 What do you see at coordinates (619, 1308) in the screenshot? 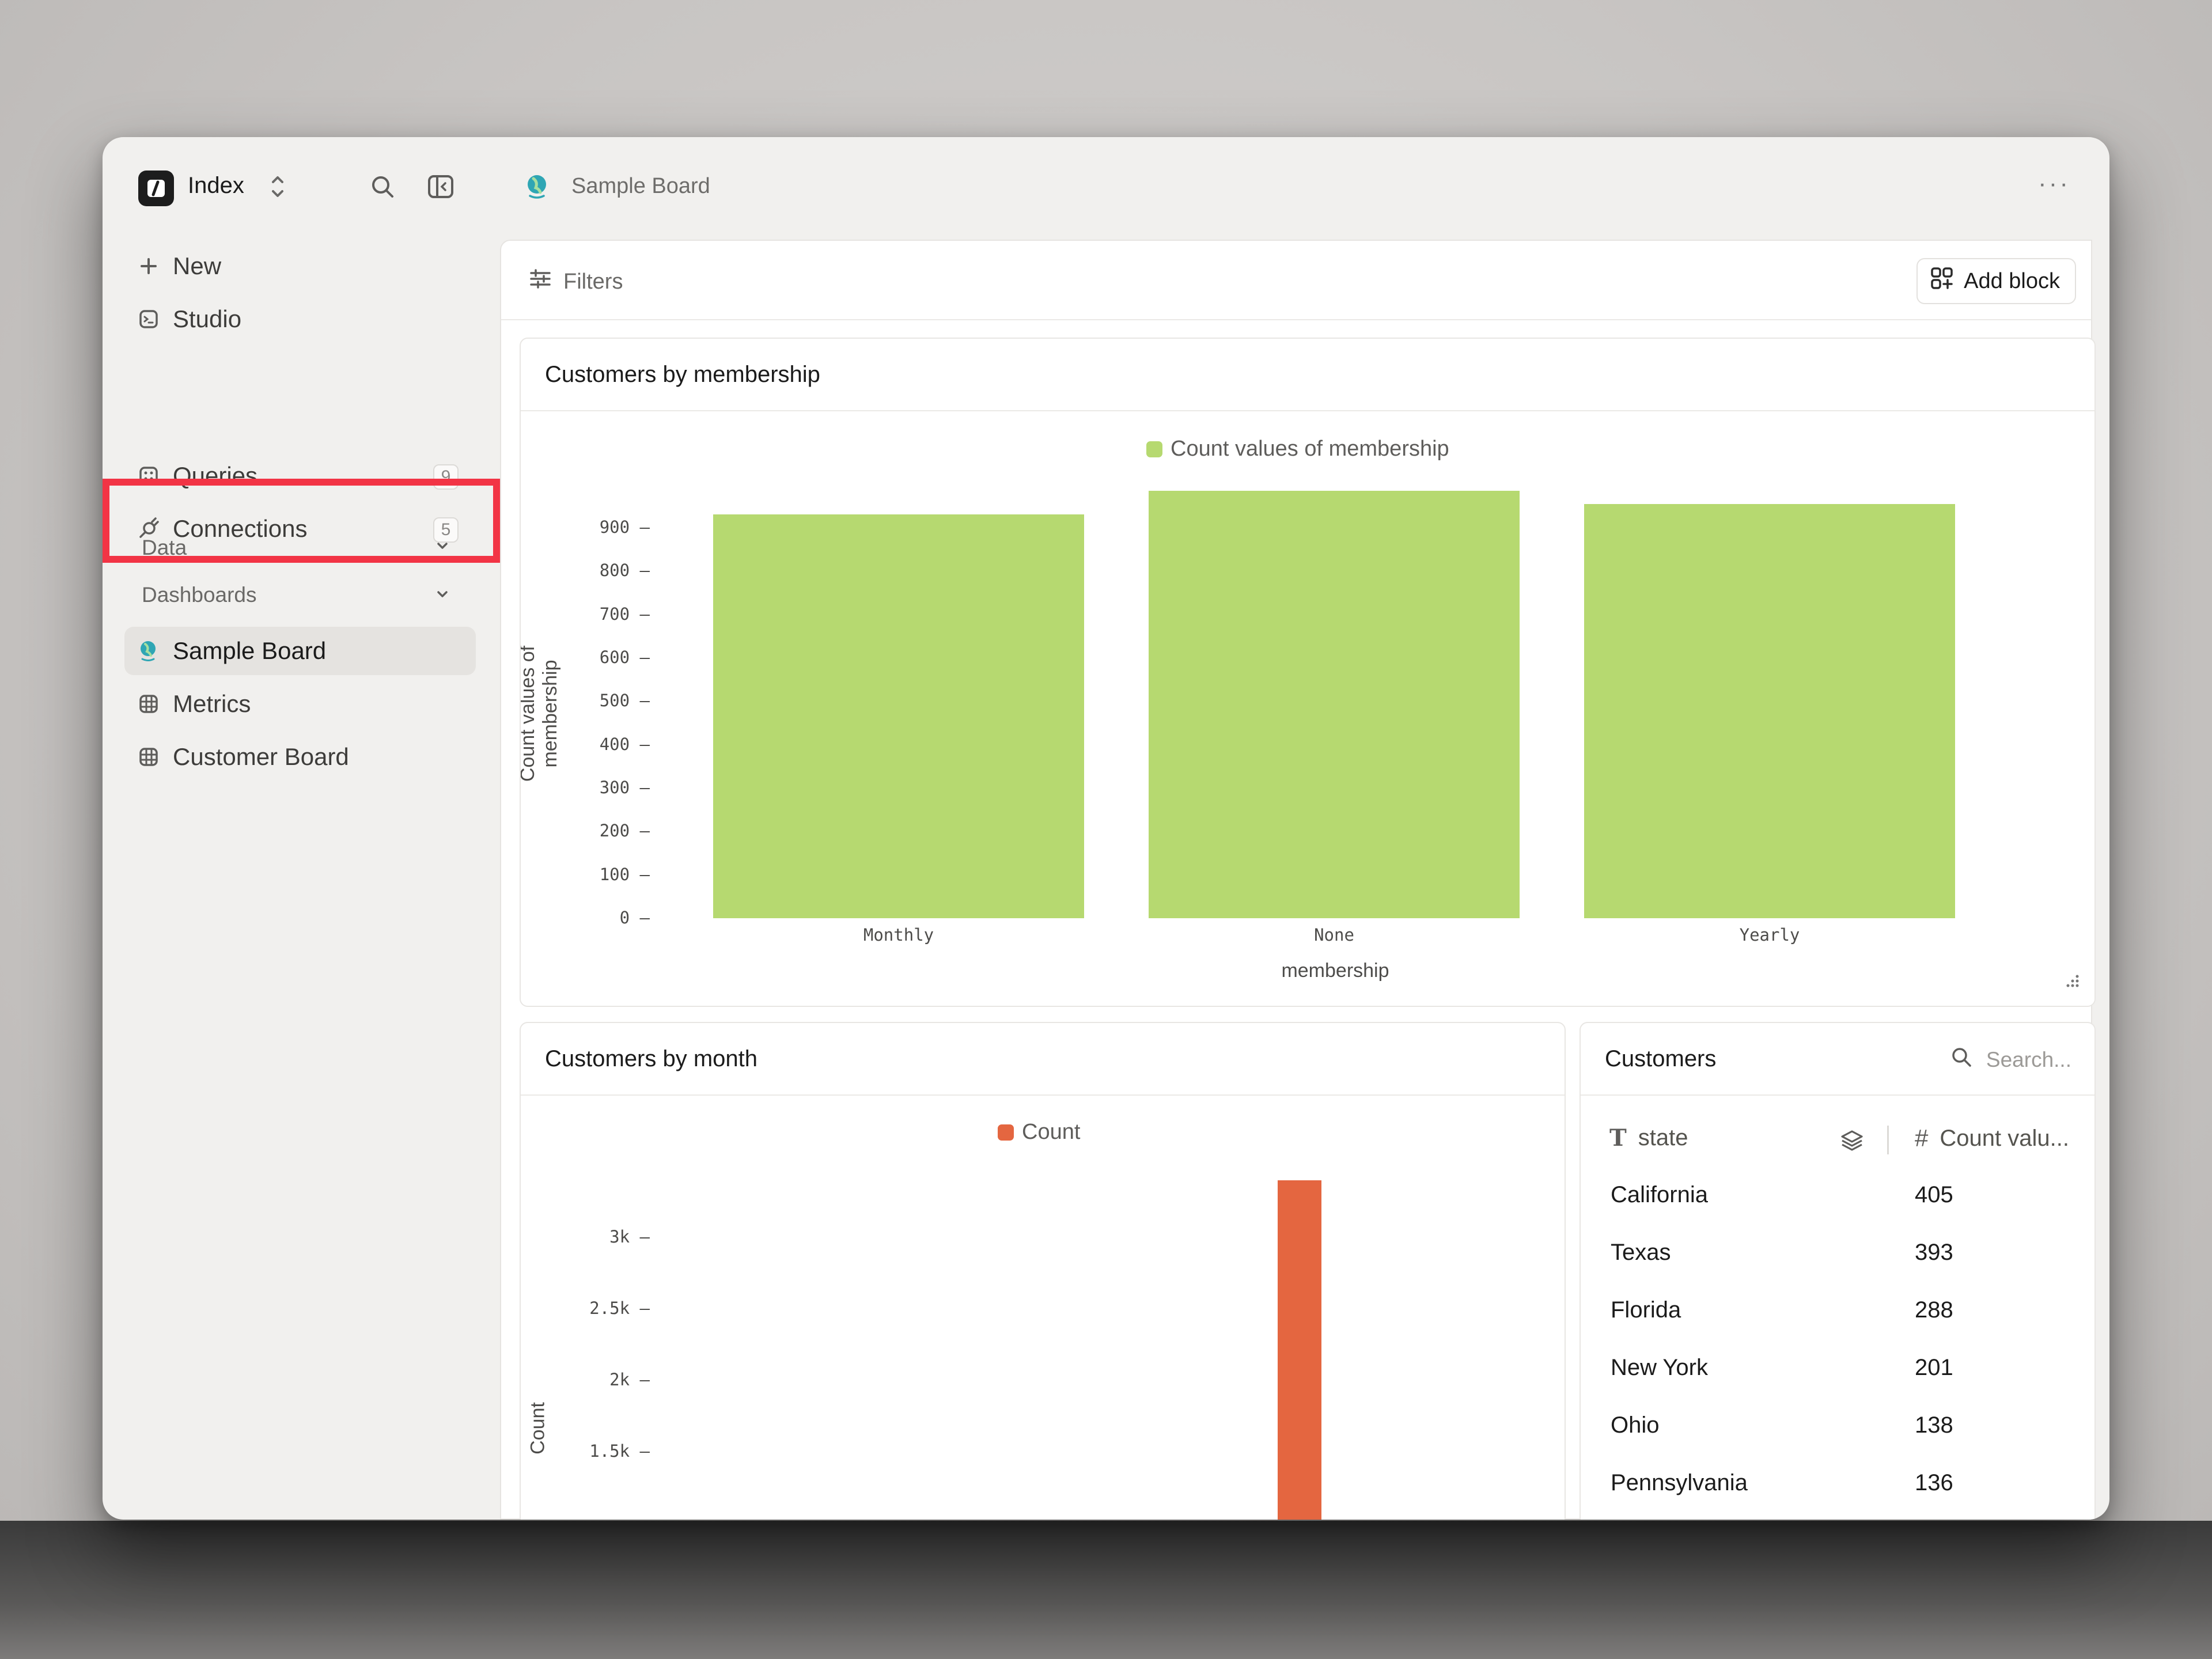
I see `y-tick-label: 2.5k –` at bounding box center [619, 1308].